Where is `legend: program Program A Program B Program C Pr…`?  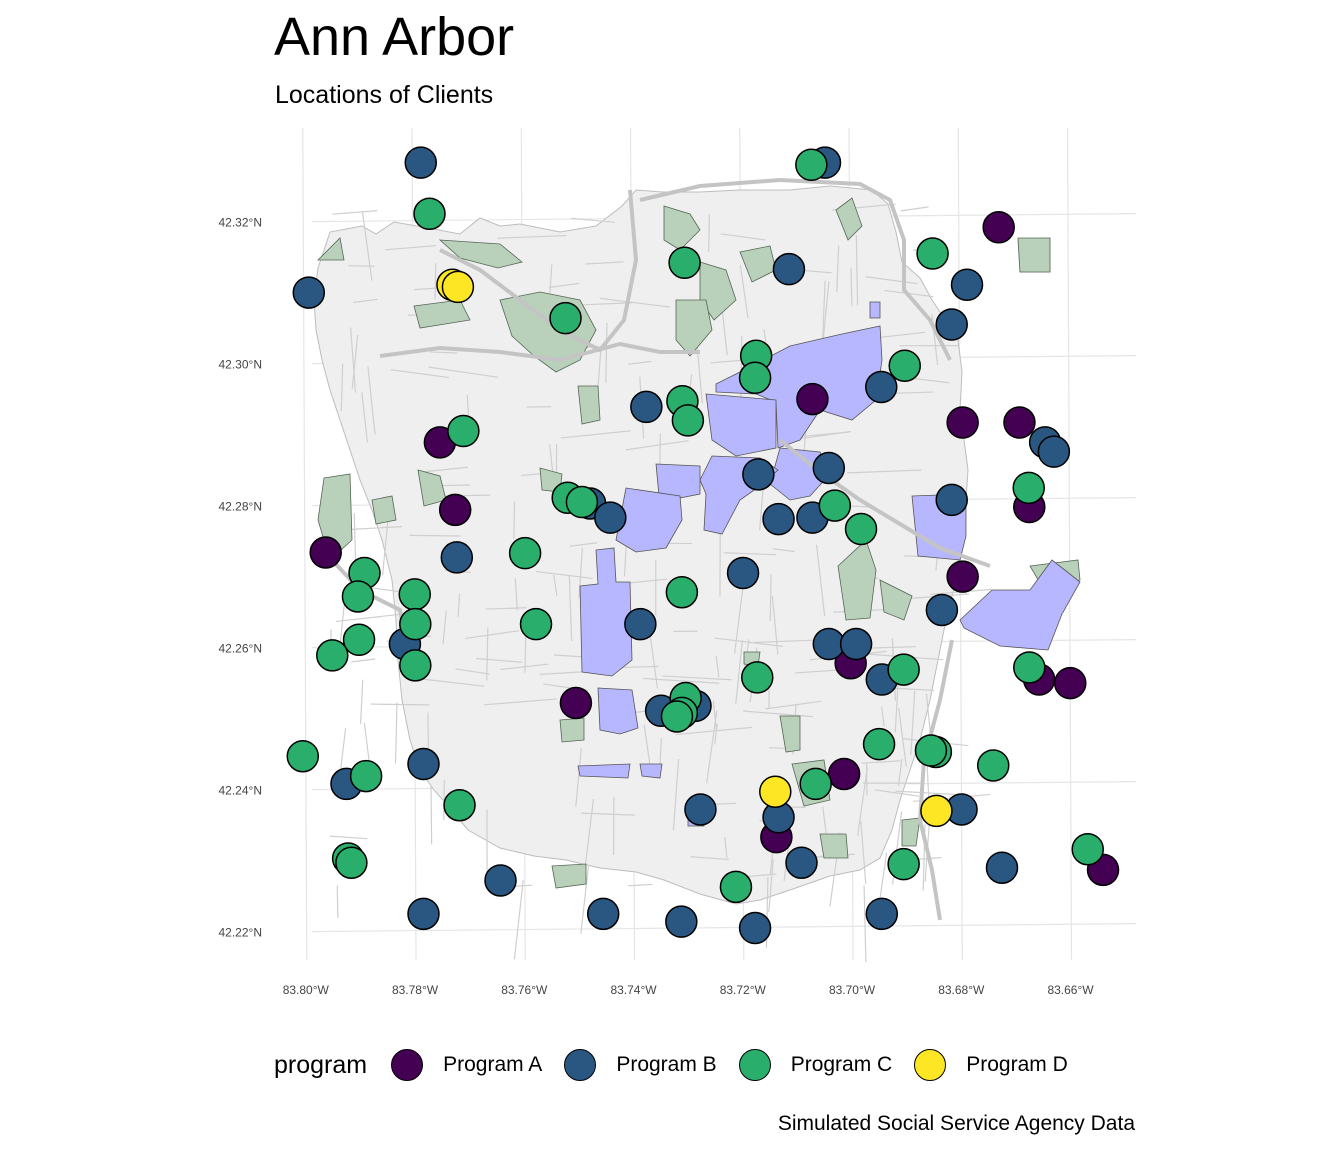 legend: program Program A Program B Program C Pr… is located at coordinates (671, 1065).